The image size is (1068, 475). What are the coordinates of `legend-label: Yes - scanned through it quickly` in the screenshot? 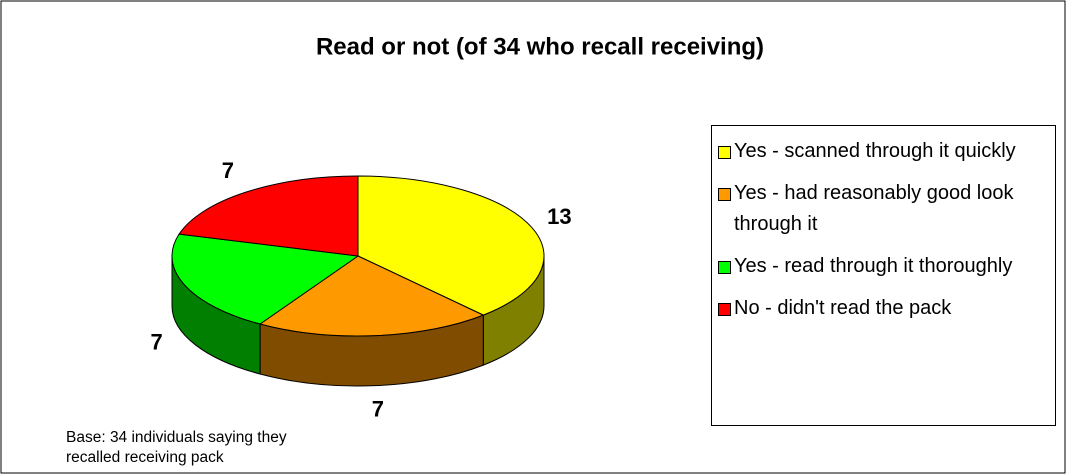 It's located at (875, 151).